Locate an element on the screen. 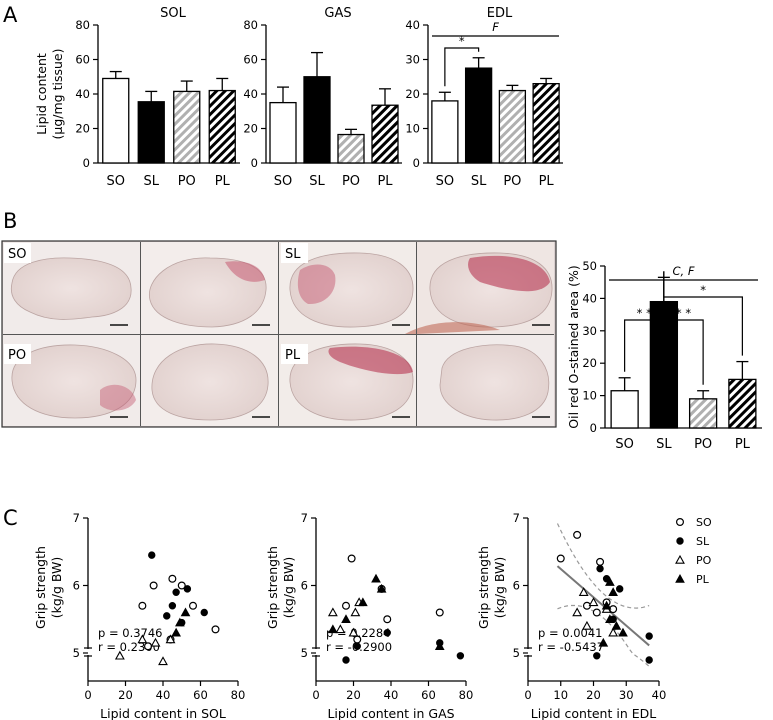 This screenshot has height=720, width=773. significance-label: * * is located at coordinates (644, 313).